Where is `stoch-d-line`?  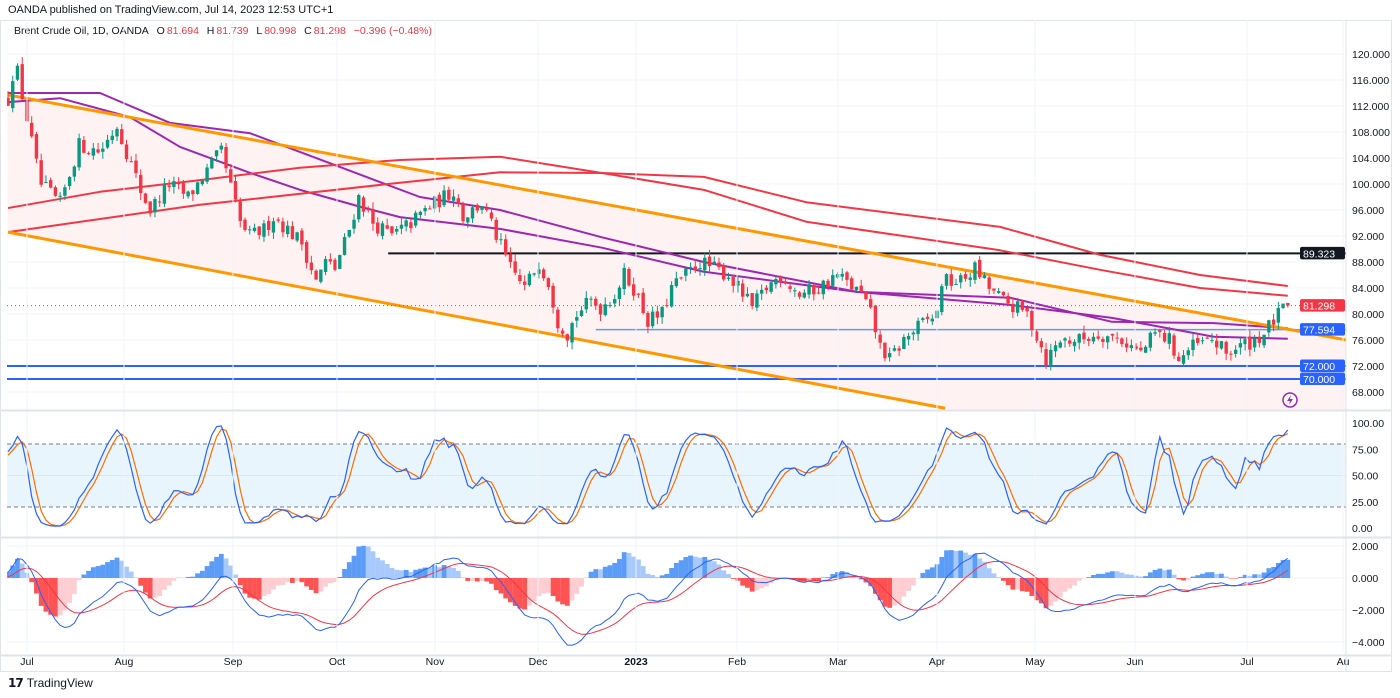
stoch-d-line is located at coordinates (648, 477).